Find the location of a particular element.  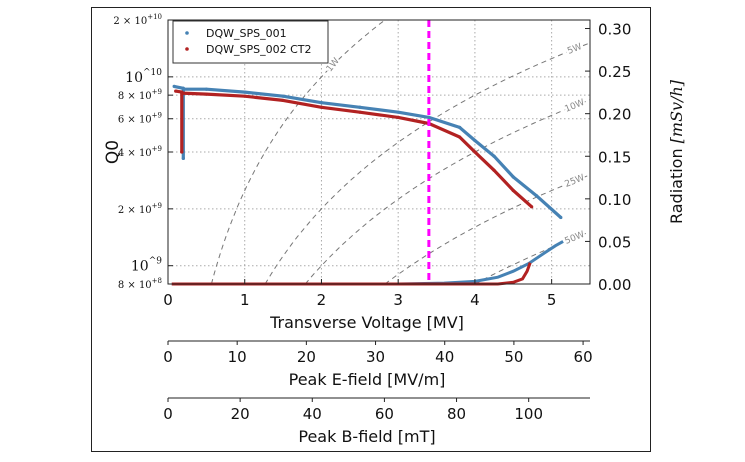

y-left-tick-label: 6 × 10+9 is located at coordinates (140, 119).